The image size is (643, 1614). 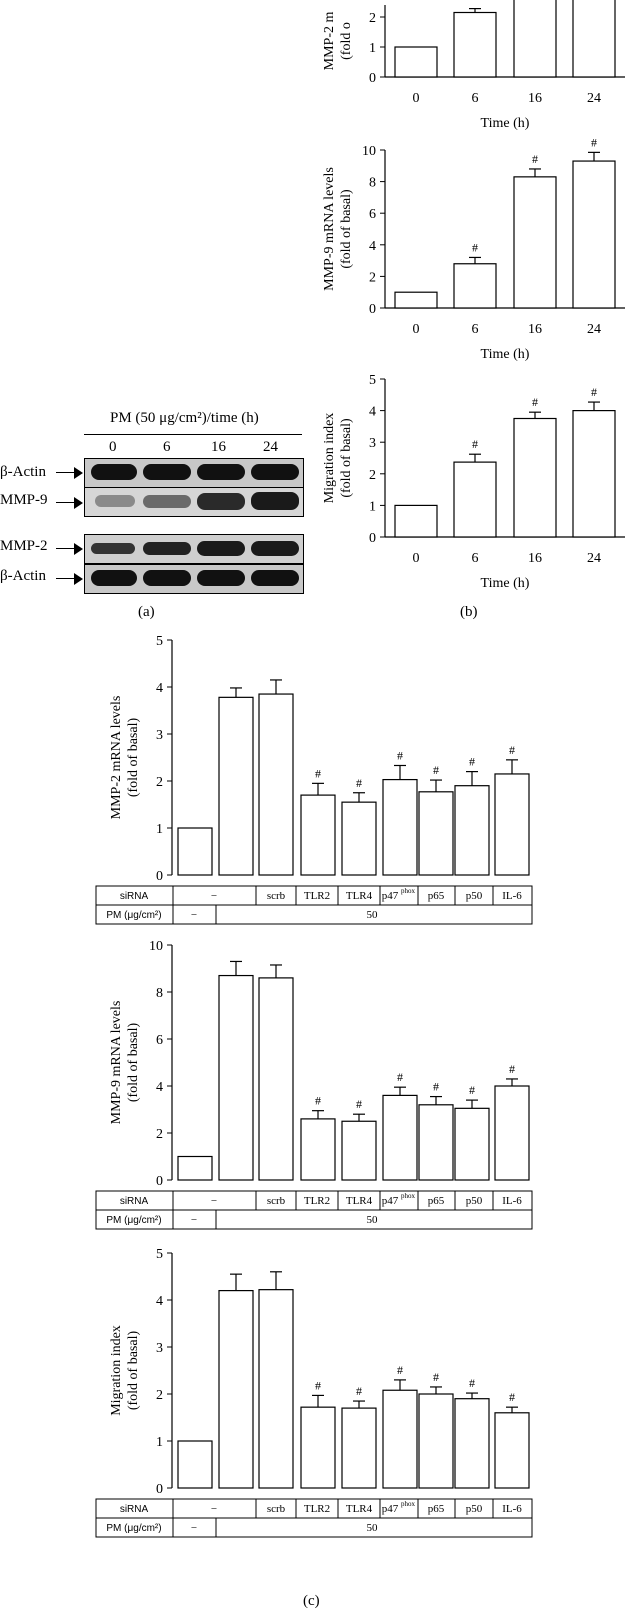 What do you see at coordinates (311, 1601) in the screenshot?
I see `panel-label-c: (c)` at bounding box center [311, 1601].